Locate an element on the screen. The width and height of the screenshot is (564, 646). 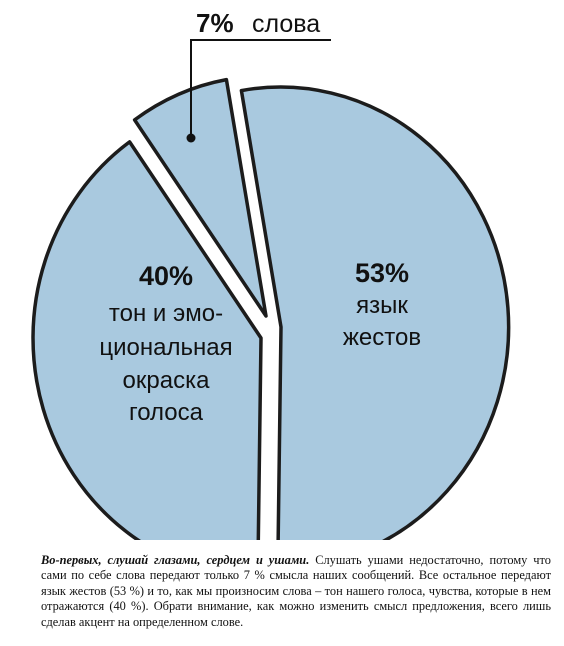
slice-pct-label: 40% is located at coordinates (166, 276).